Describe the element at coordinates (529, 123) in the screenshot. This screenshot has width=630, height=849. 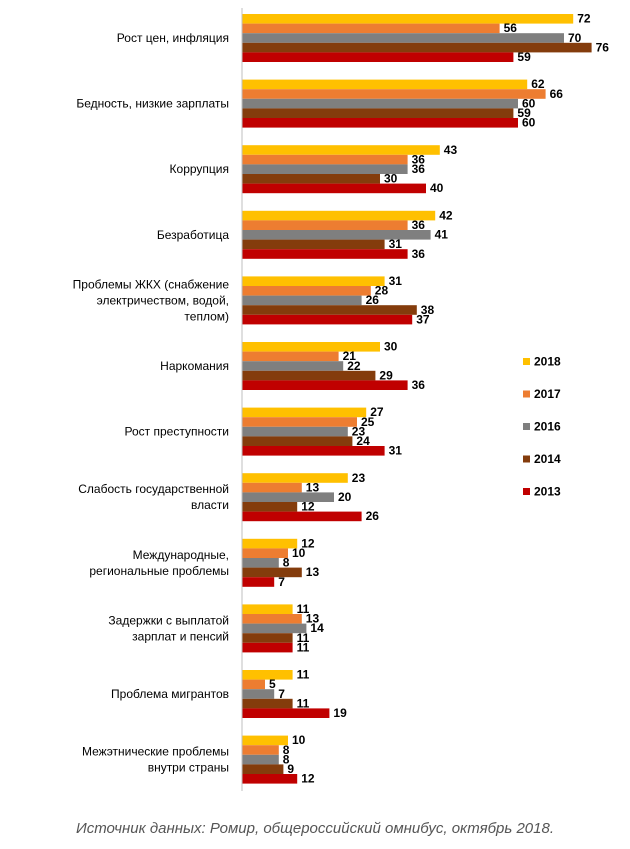
I see `value-label-2013-1: 60` at that location.